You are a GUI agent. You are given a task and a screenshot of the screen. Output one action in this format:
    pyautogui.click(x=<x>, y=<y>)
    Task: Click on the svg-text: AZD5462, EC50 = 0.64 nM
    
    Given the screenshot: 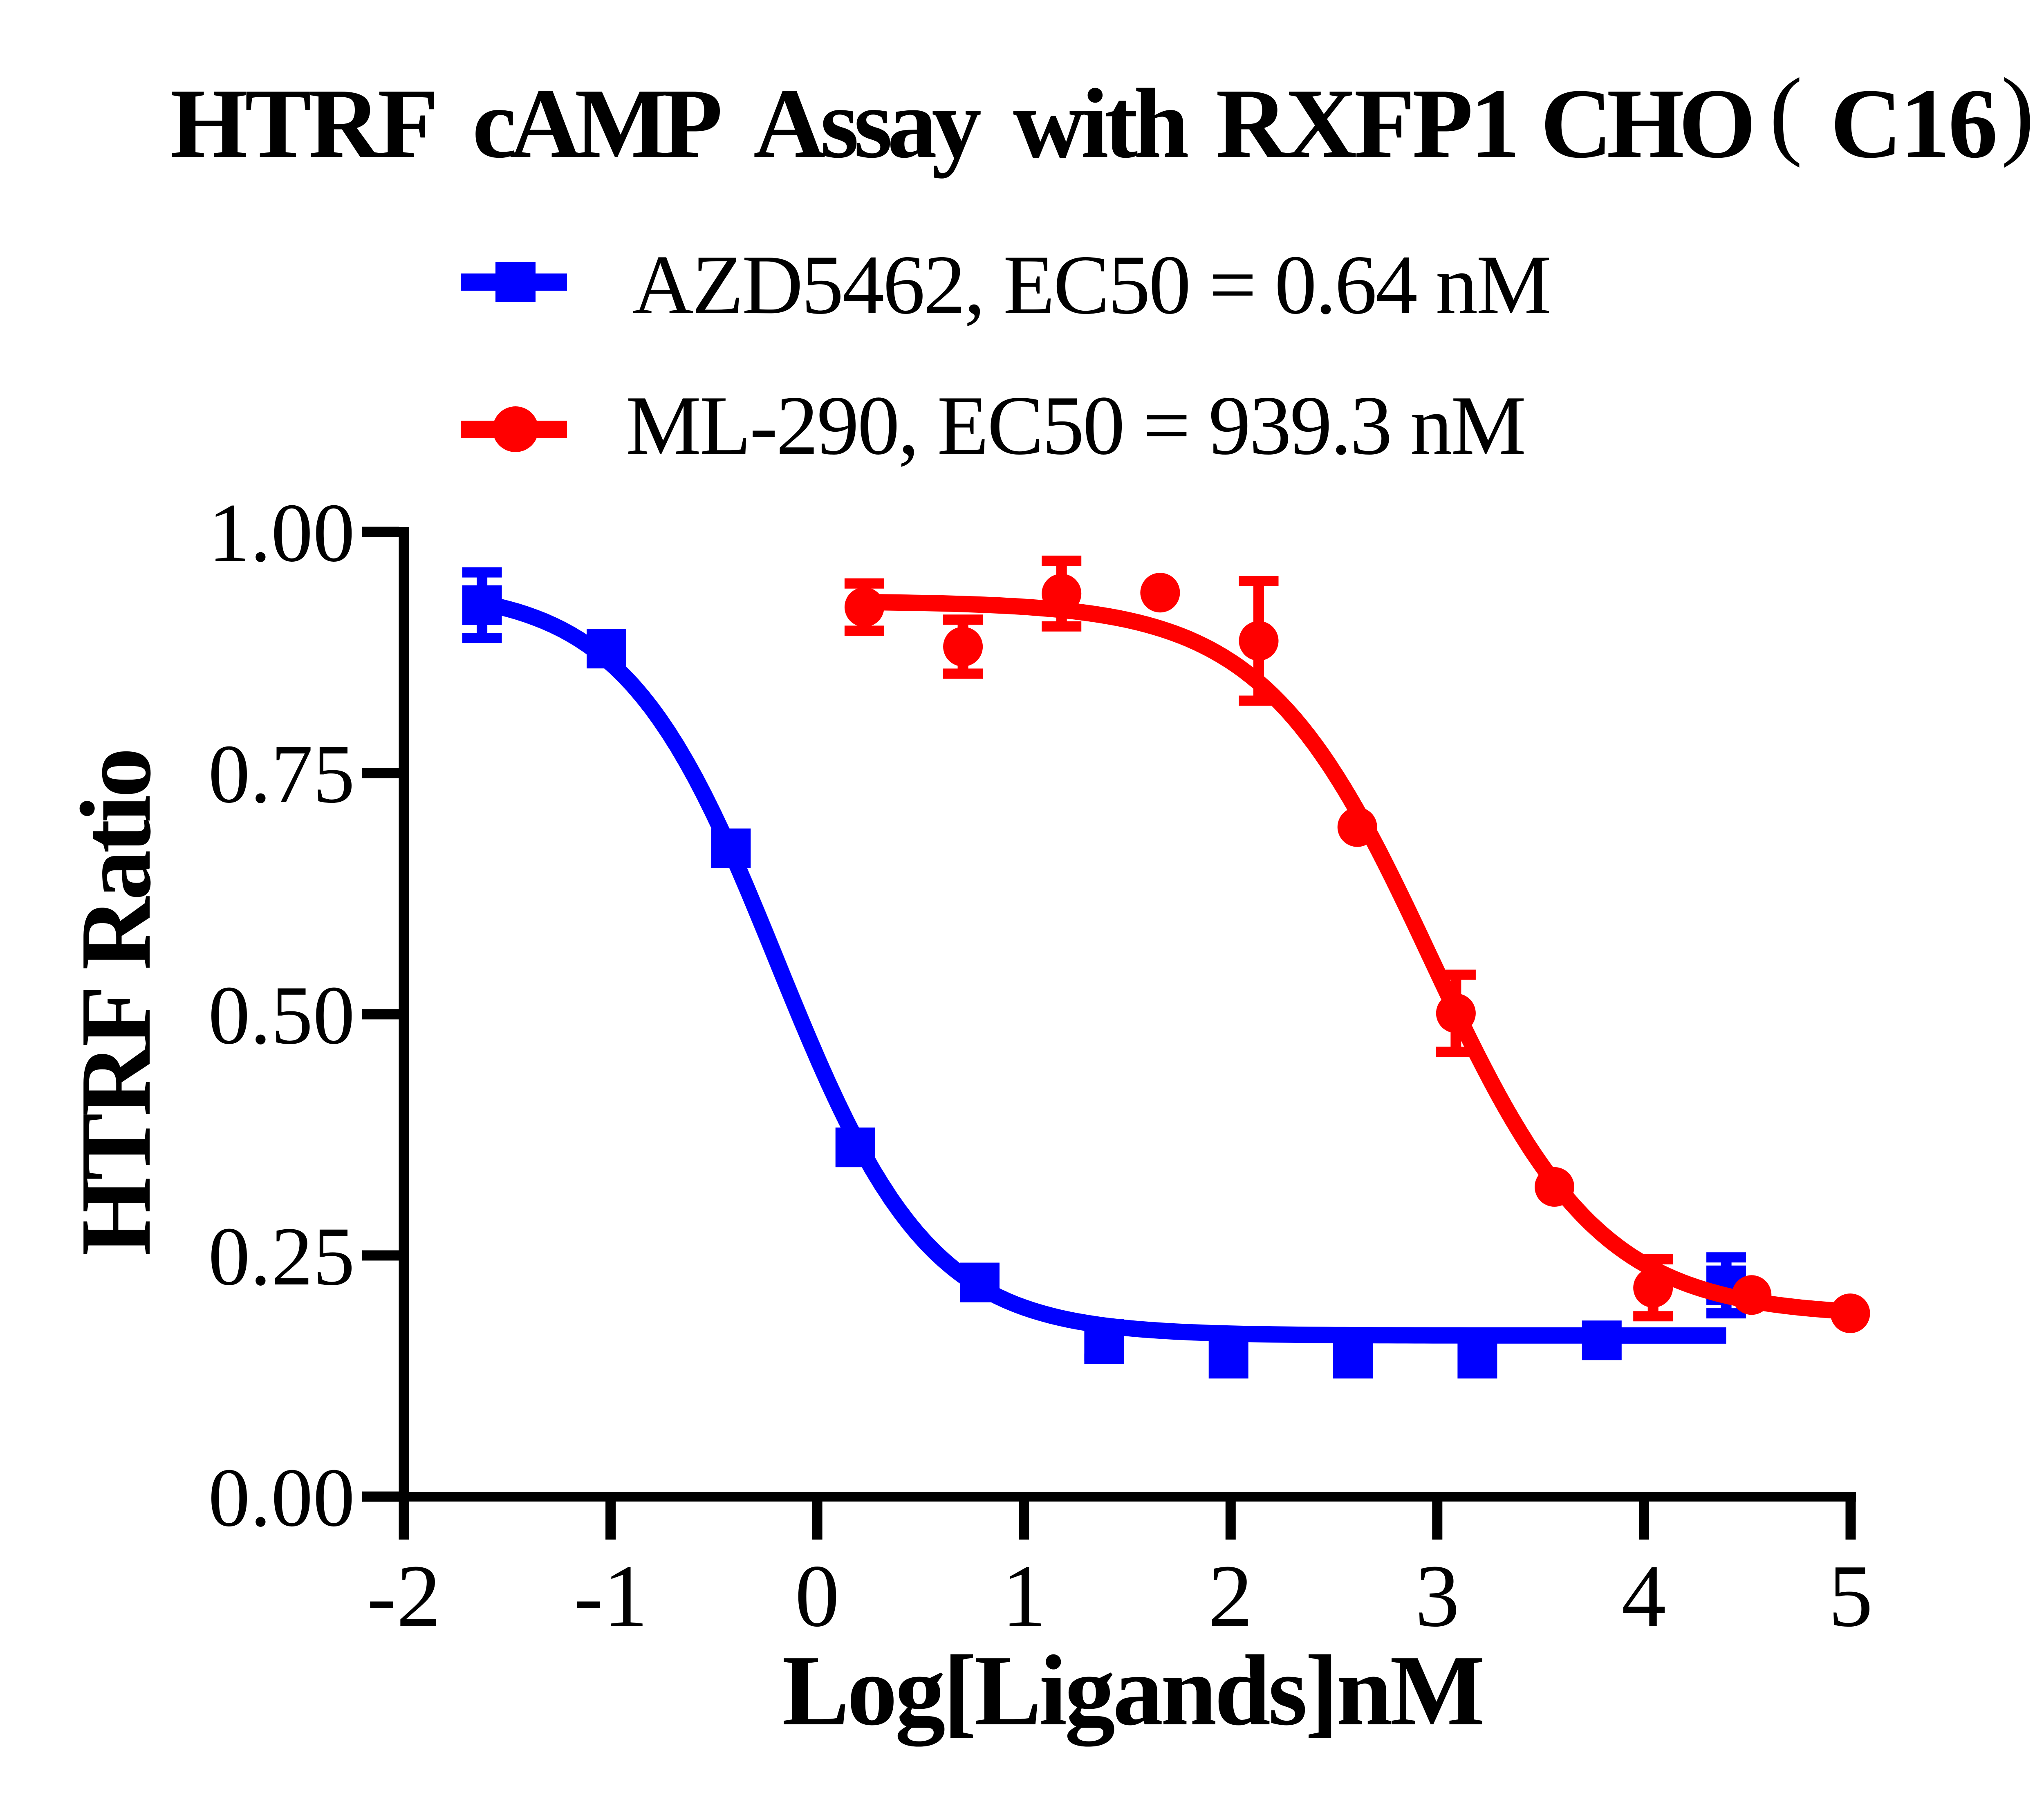 What is the action you would take?
    pyautogui.click(x=1091, y=285)
    